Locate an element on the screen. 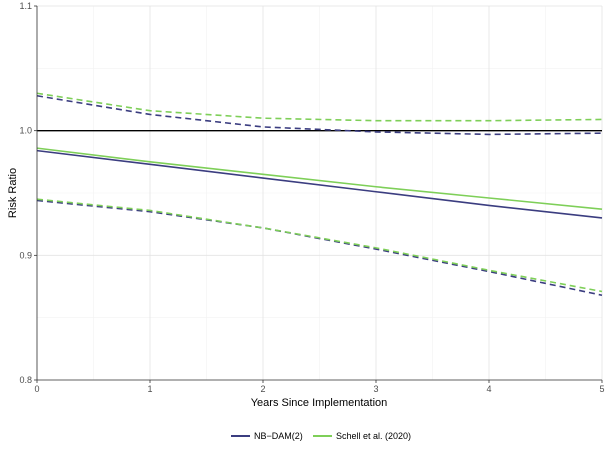  series-nb-dam-estimate is located at coordinates (319, 184).